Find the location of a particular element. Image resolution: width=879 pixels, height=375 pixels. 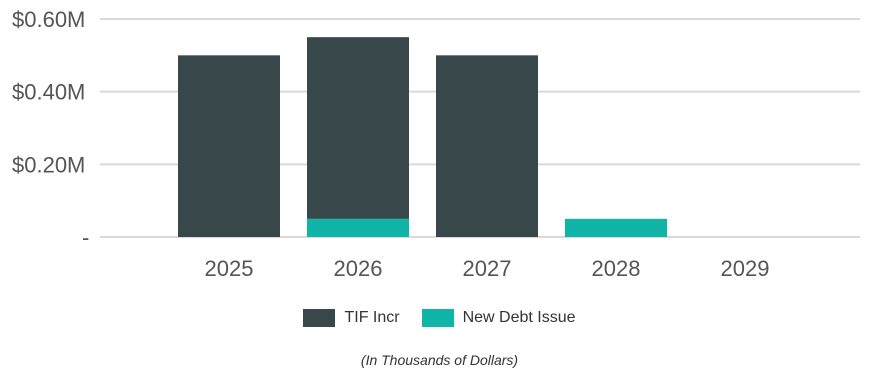

bar-tif-incr-2026 is located at coordinates (358, 128).